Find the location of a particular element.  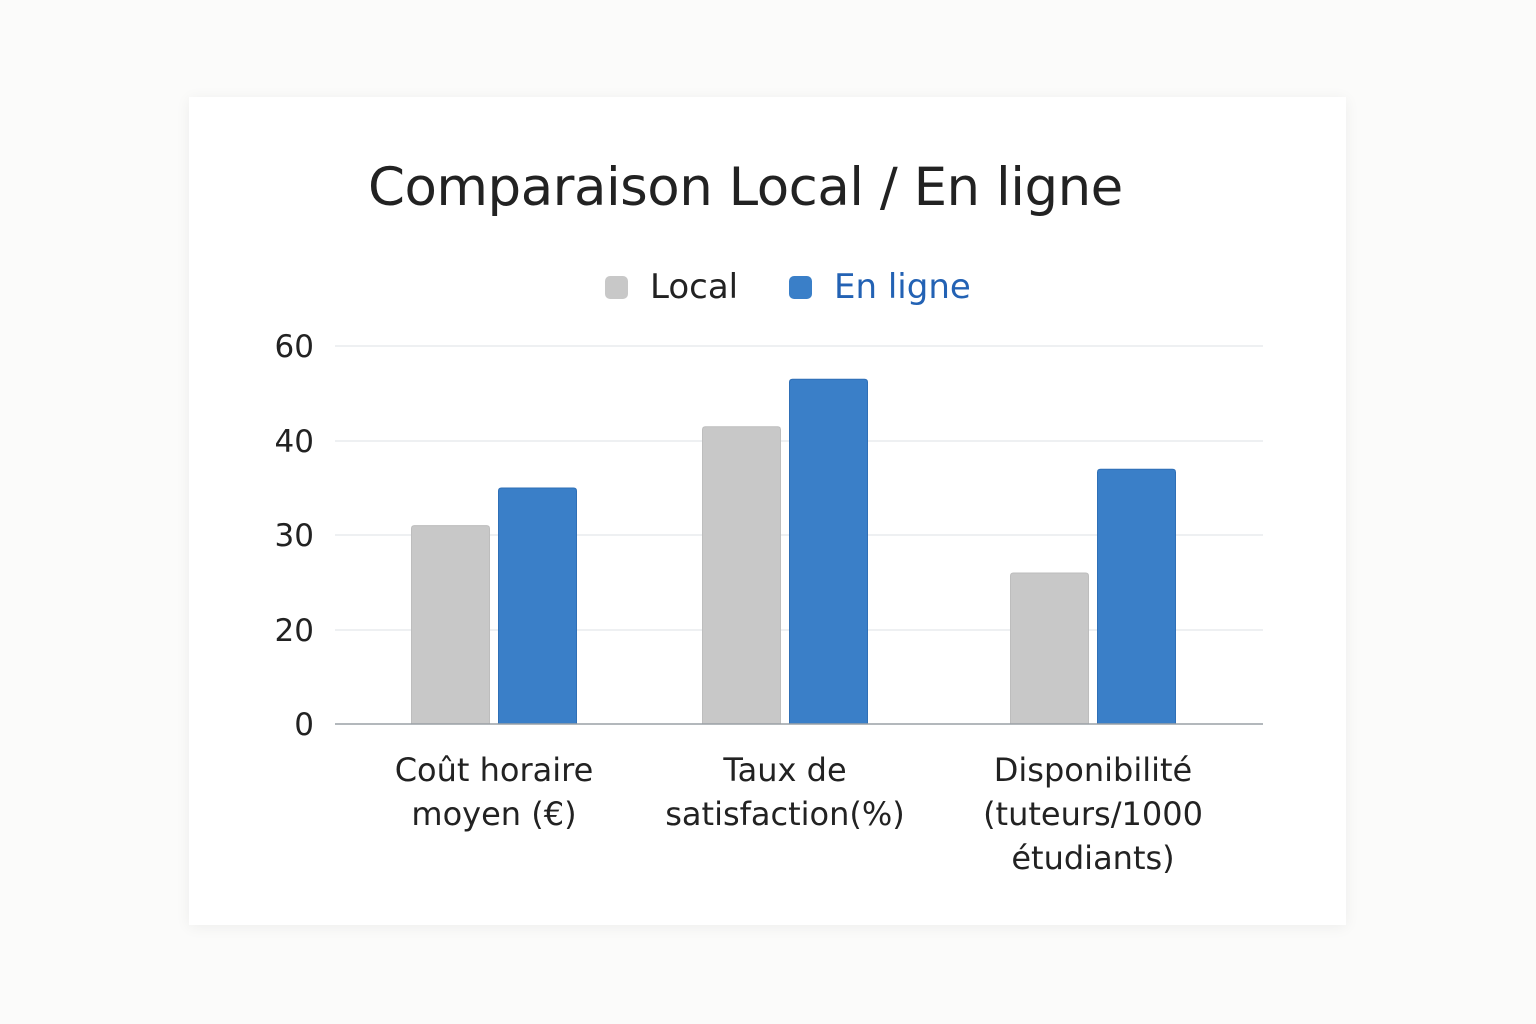

legend-item-local: Local is located at coordinates (671, 287).